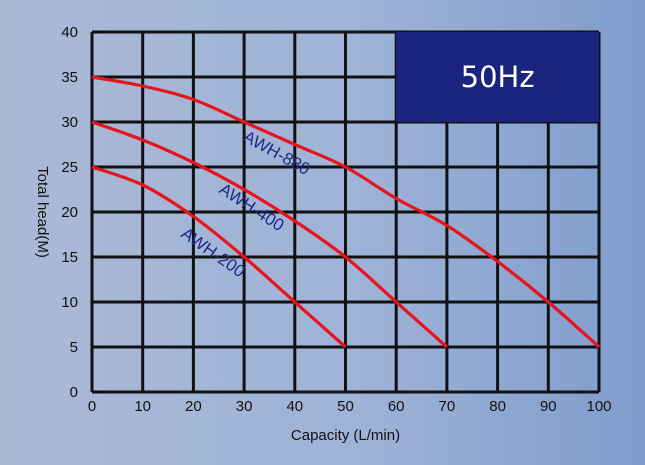 Image resolution: width=645 pixels, height=465 pixels. I want to click on x-tick-label: 30, so click(244, 406).